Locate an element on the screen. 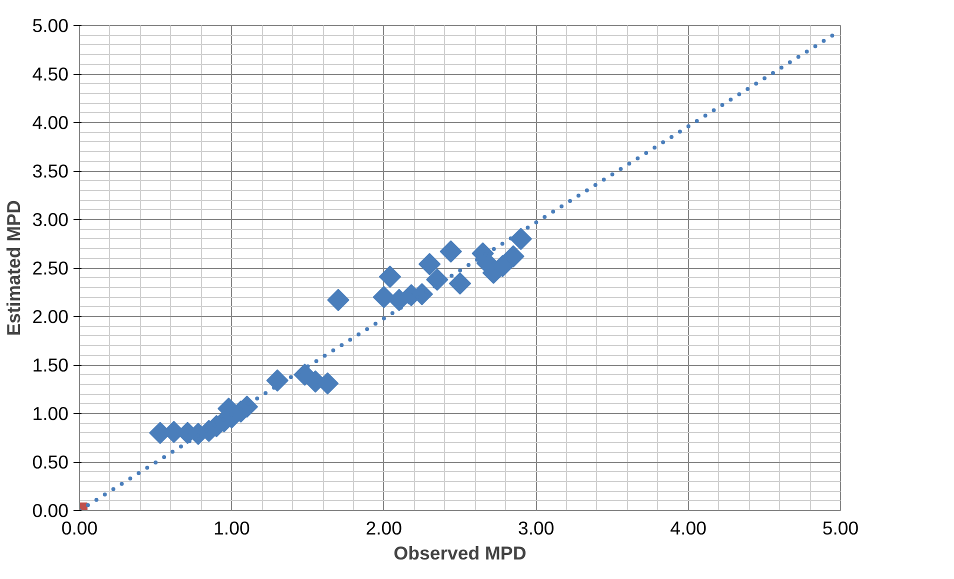  x-tick-label: 2.00 is located at coordinates (384, 528).